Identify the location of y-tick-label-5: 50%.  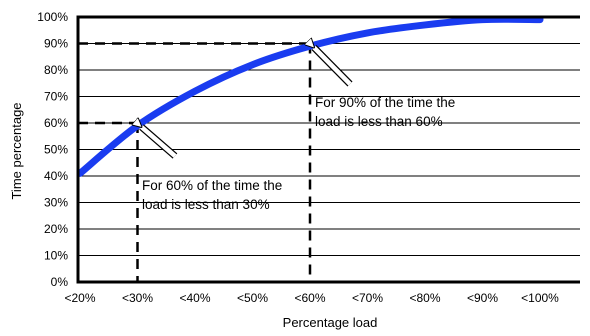
(56, 150).